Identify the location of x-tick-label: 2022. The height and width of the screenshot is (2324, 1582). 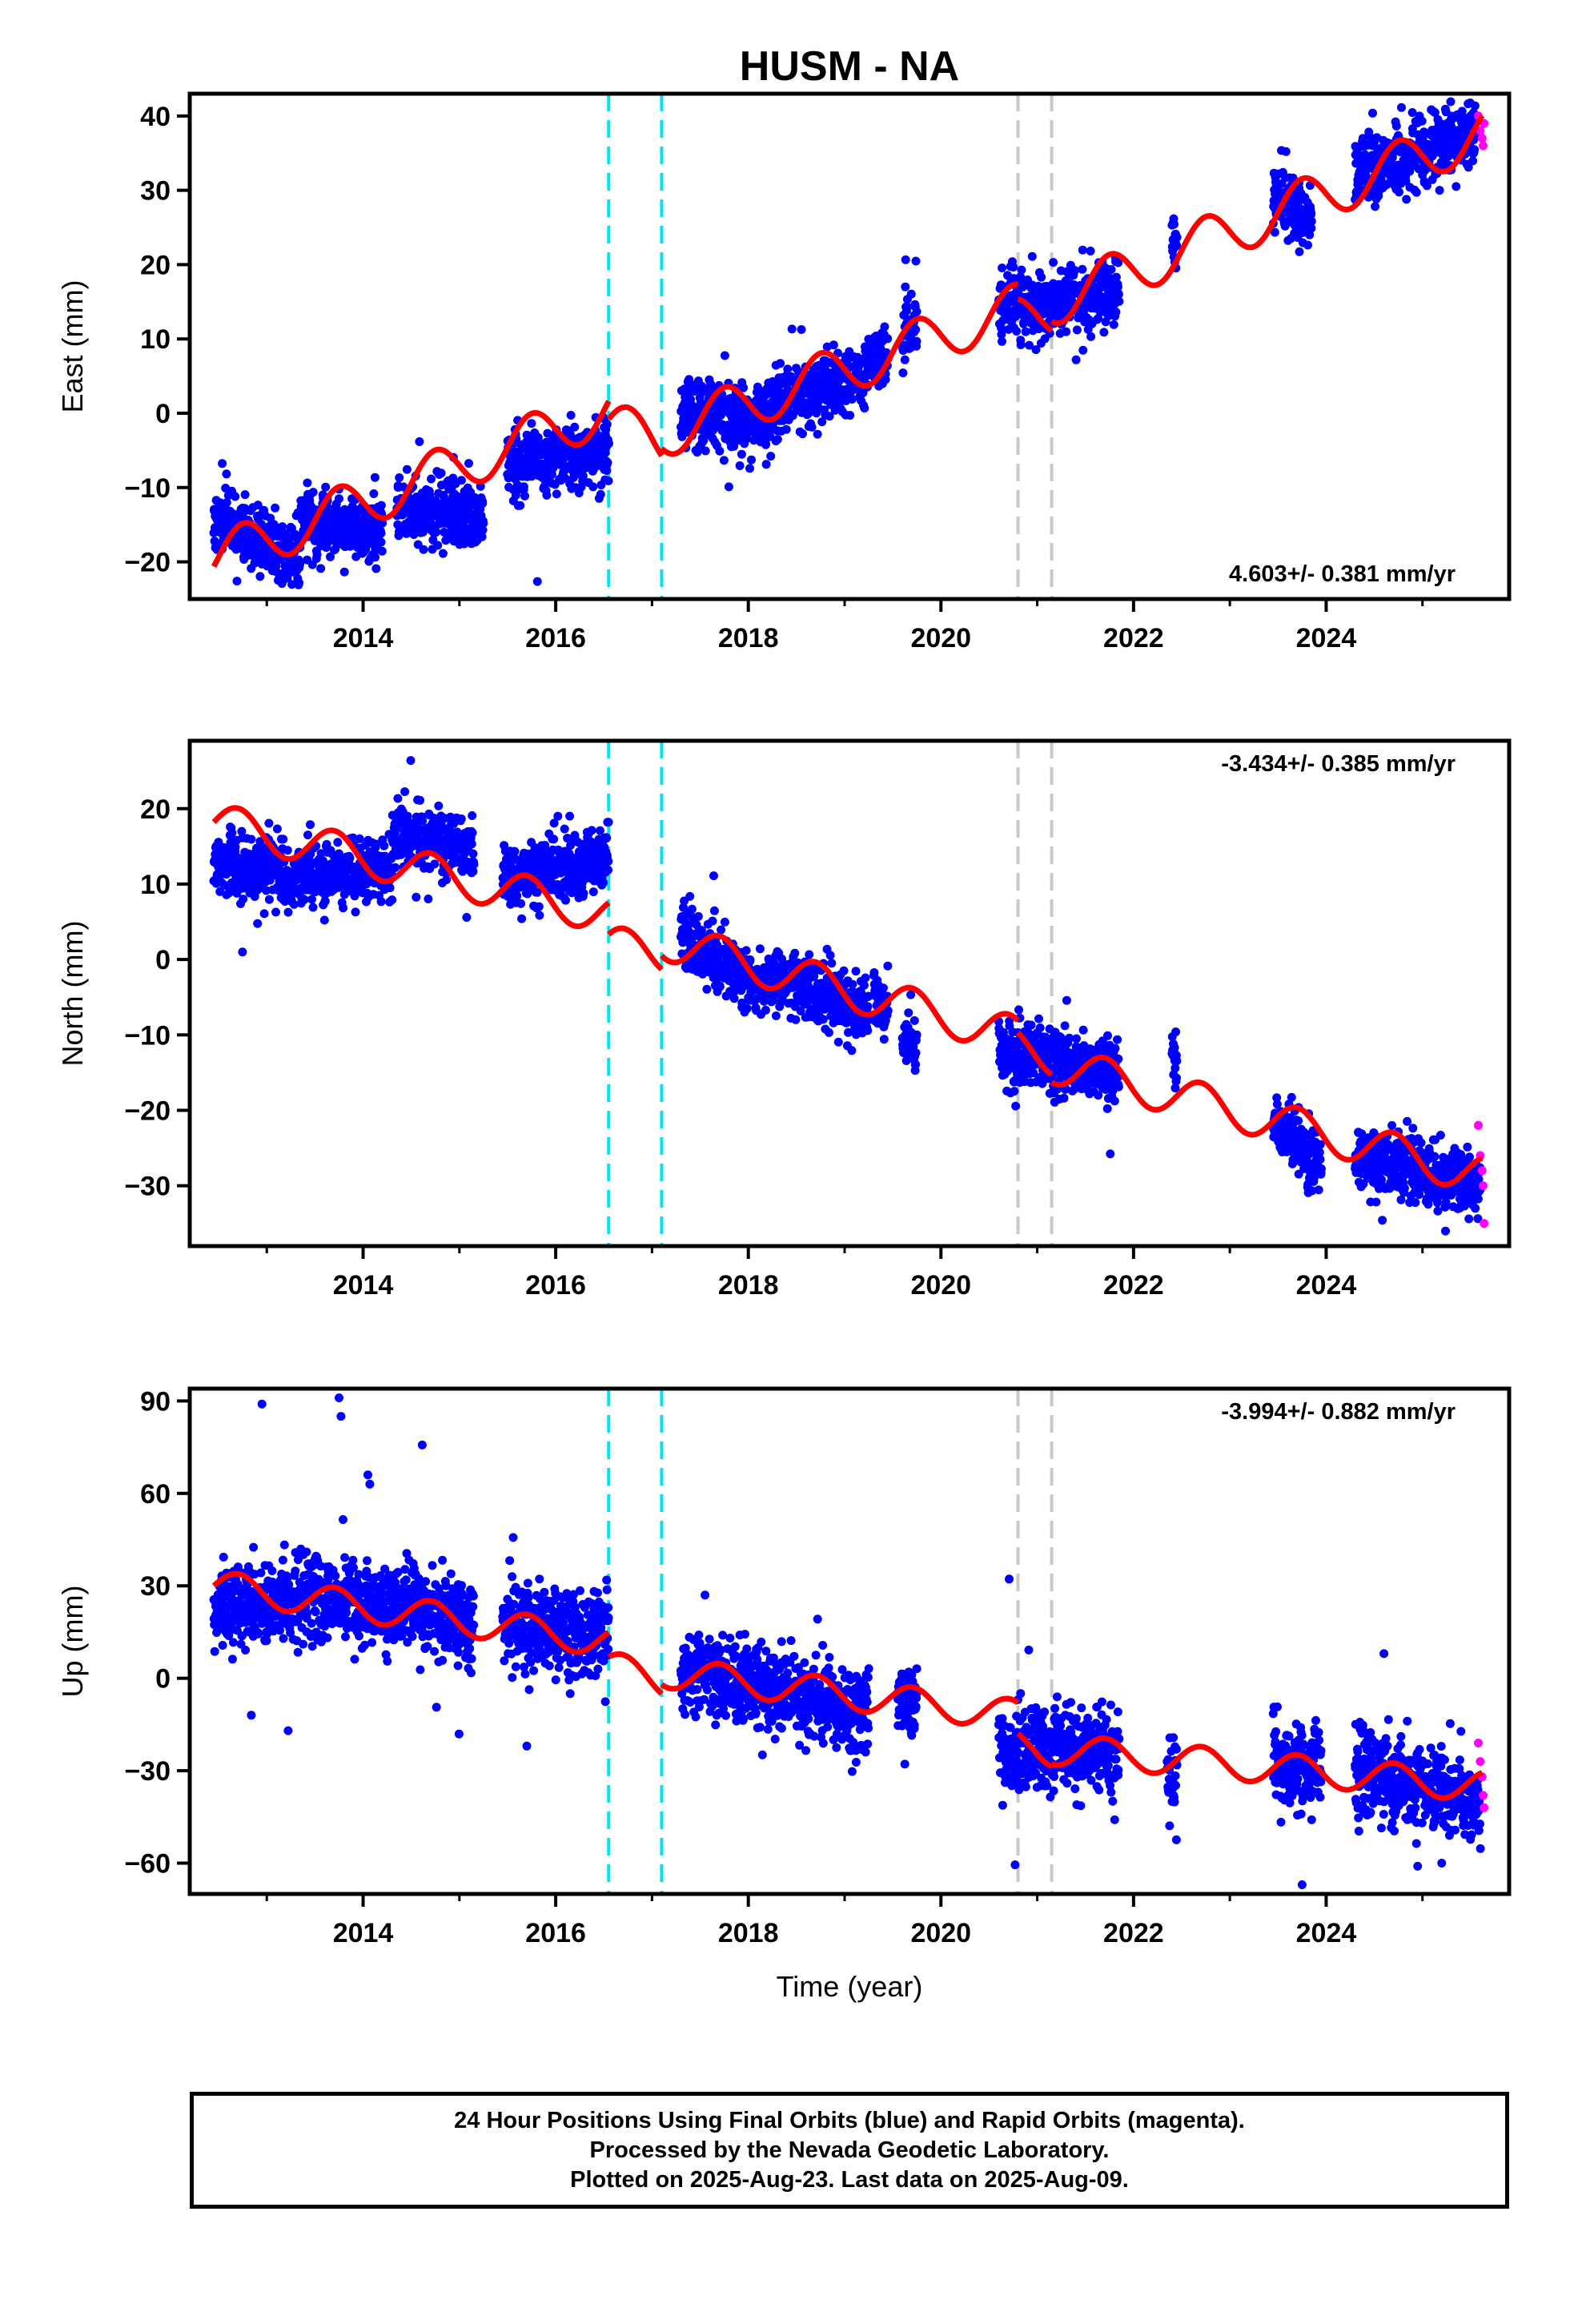
(1134, 638).